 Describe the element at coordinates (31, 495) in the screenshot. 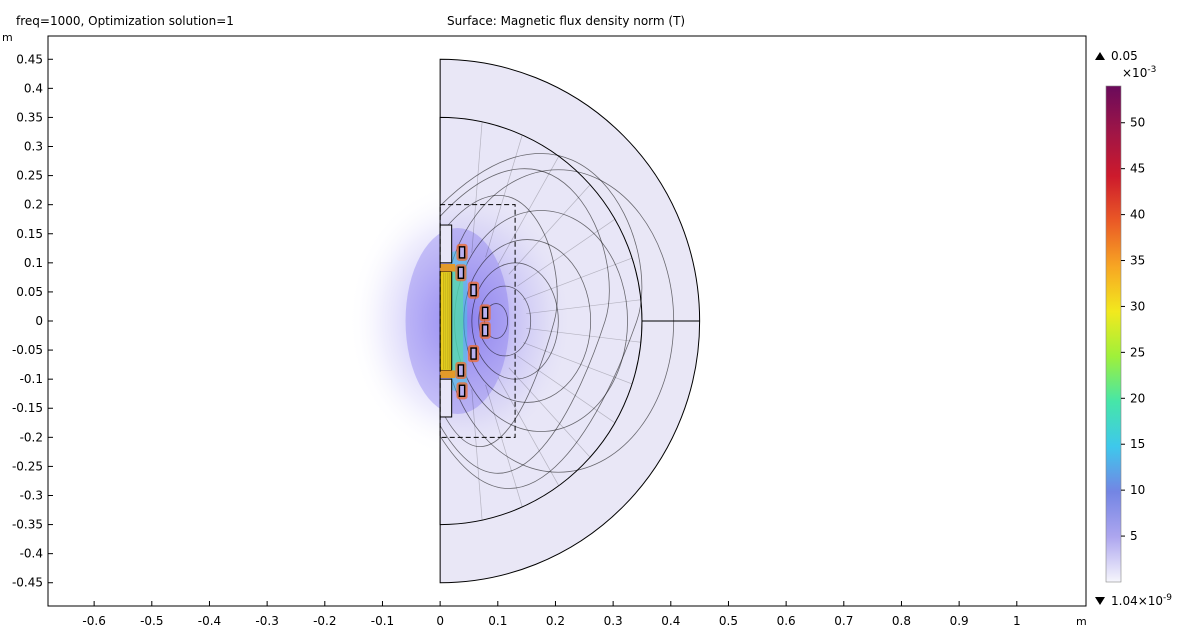

I see `y-tick-label: -0.3` at that location.